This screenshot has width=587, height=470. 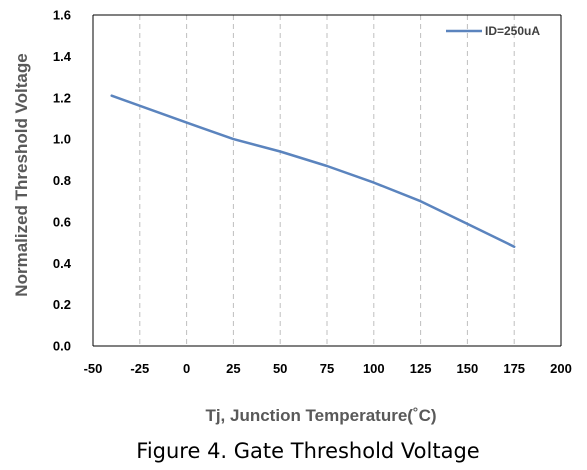 I want to click on x-tick-label: 150, so click(x=468, y=368).